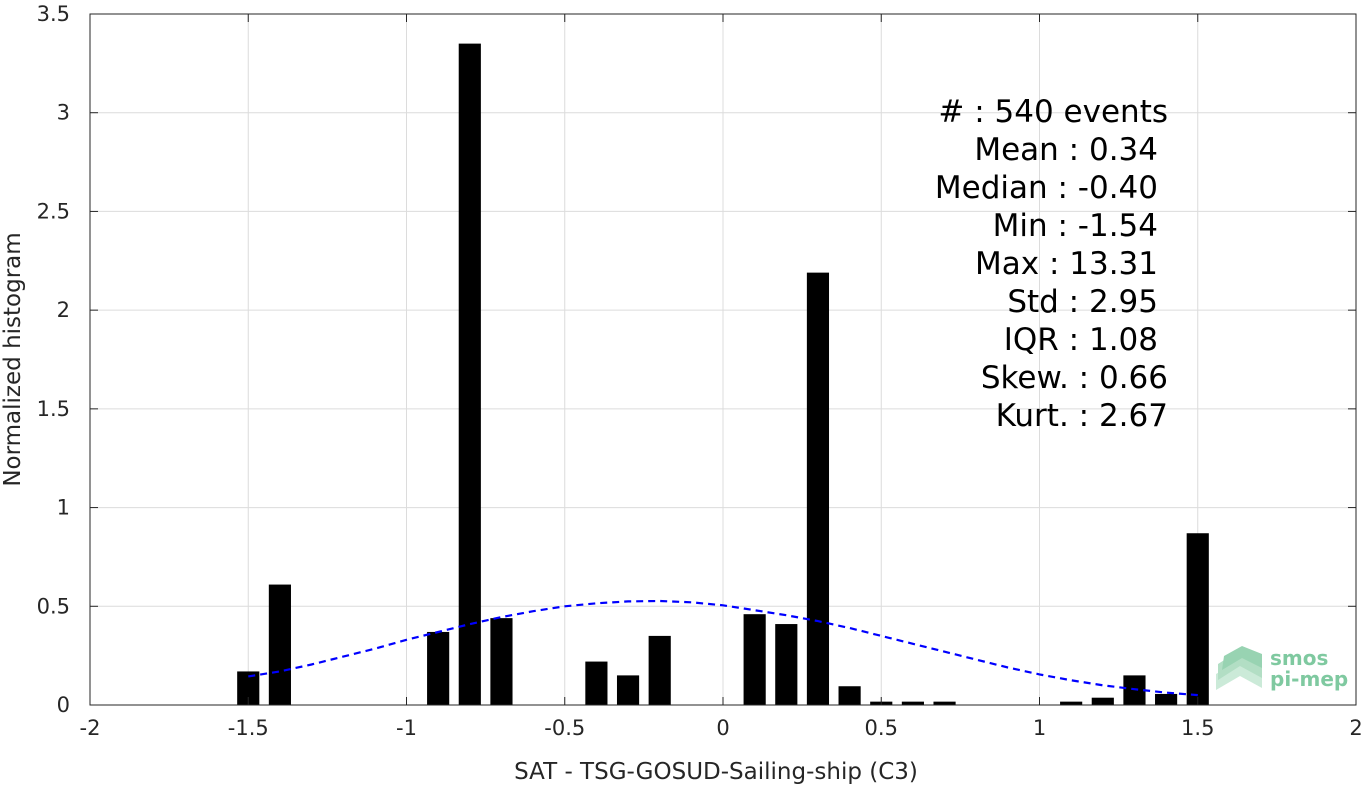  What do you see at coordinates (1074, 378) in the screenshot?
I see `stats-line: Skew. : 0.66` at bounding box center [1074, 378].